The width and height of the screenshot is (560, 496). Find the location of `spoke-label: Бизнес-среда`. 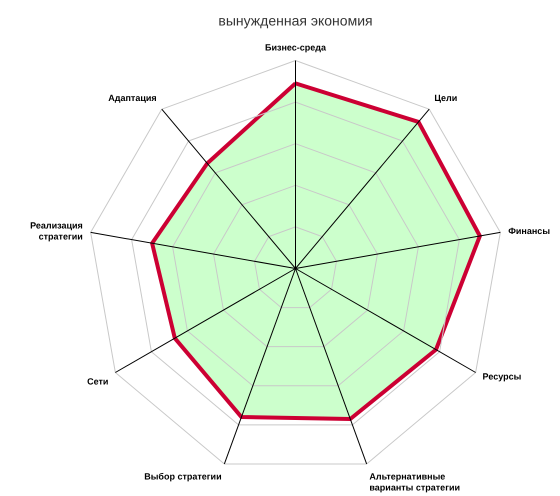

spoke-label: Бизнес-среда is located at coordinates (296, 47).